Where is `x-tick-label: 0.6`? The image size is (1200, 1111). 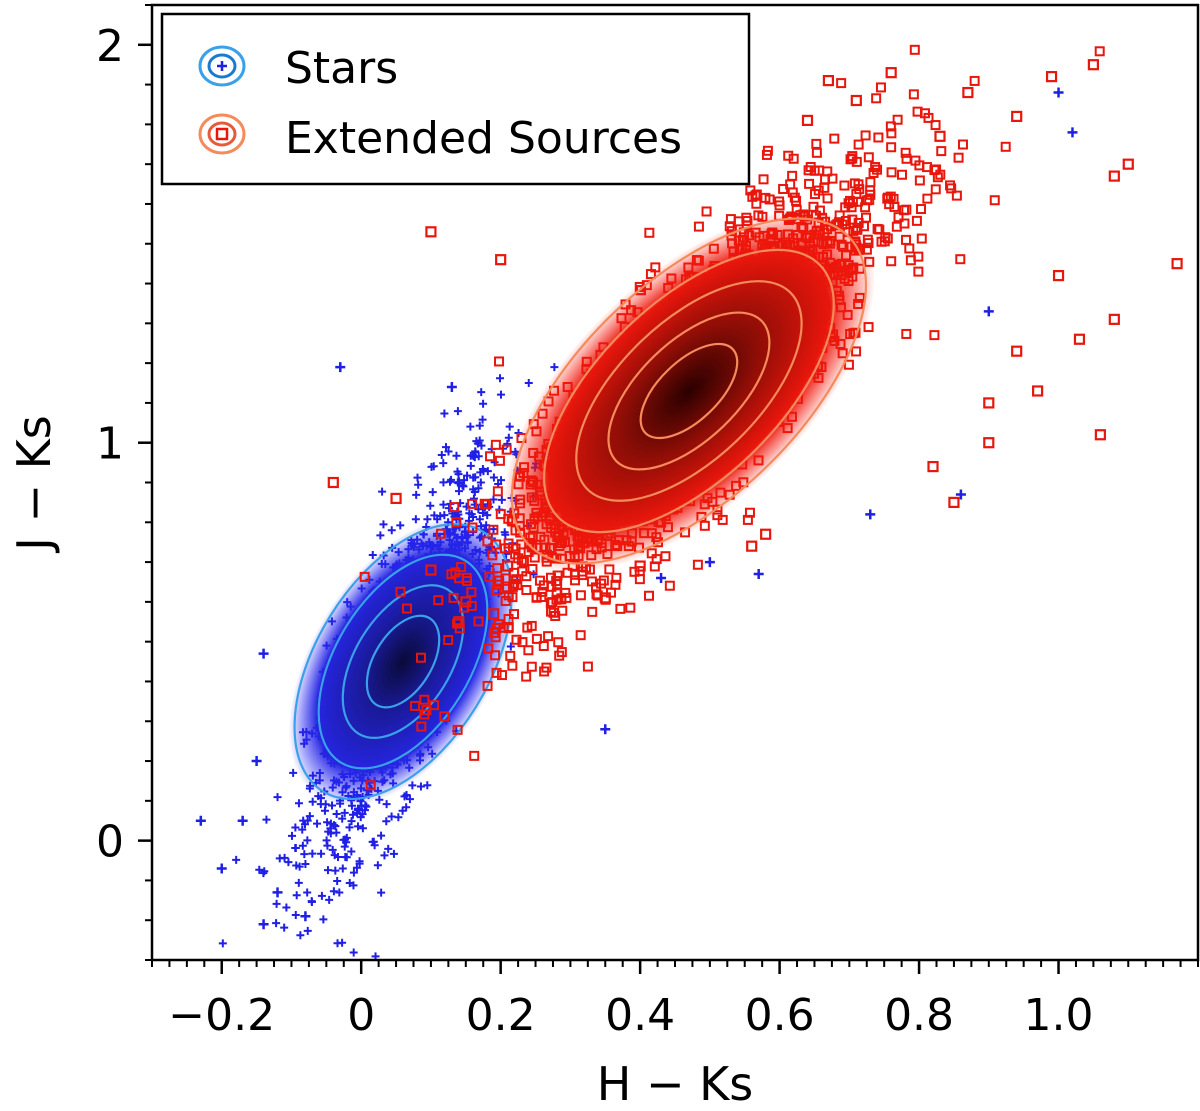
x-tick-label: 0.6 is located at coordinates (780, 1015).